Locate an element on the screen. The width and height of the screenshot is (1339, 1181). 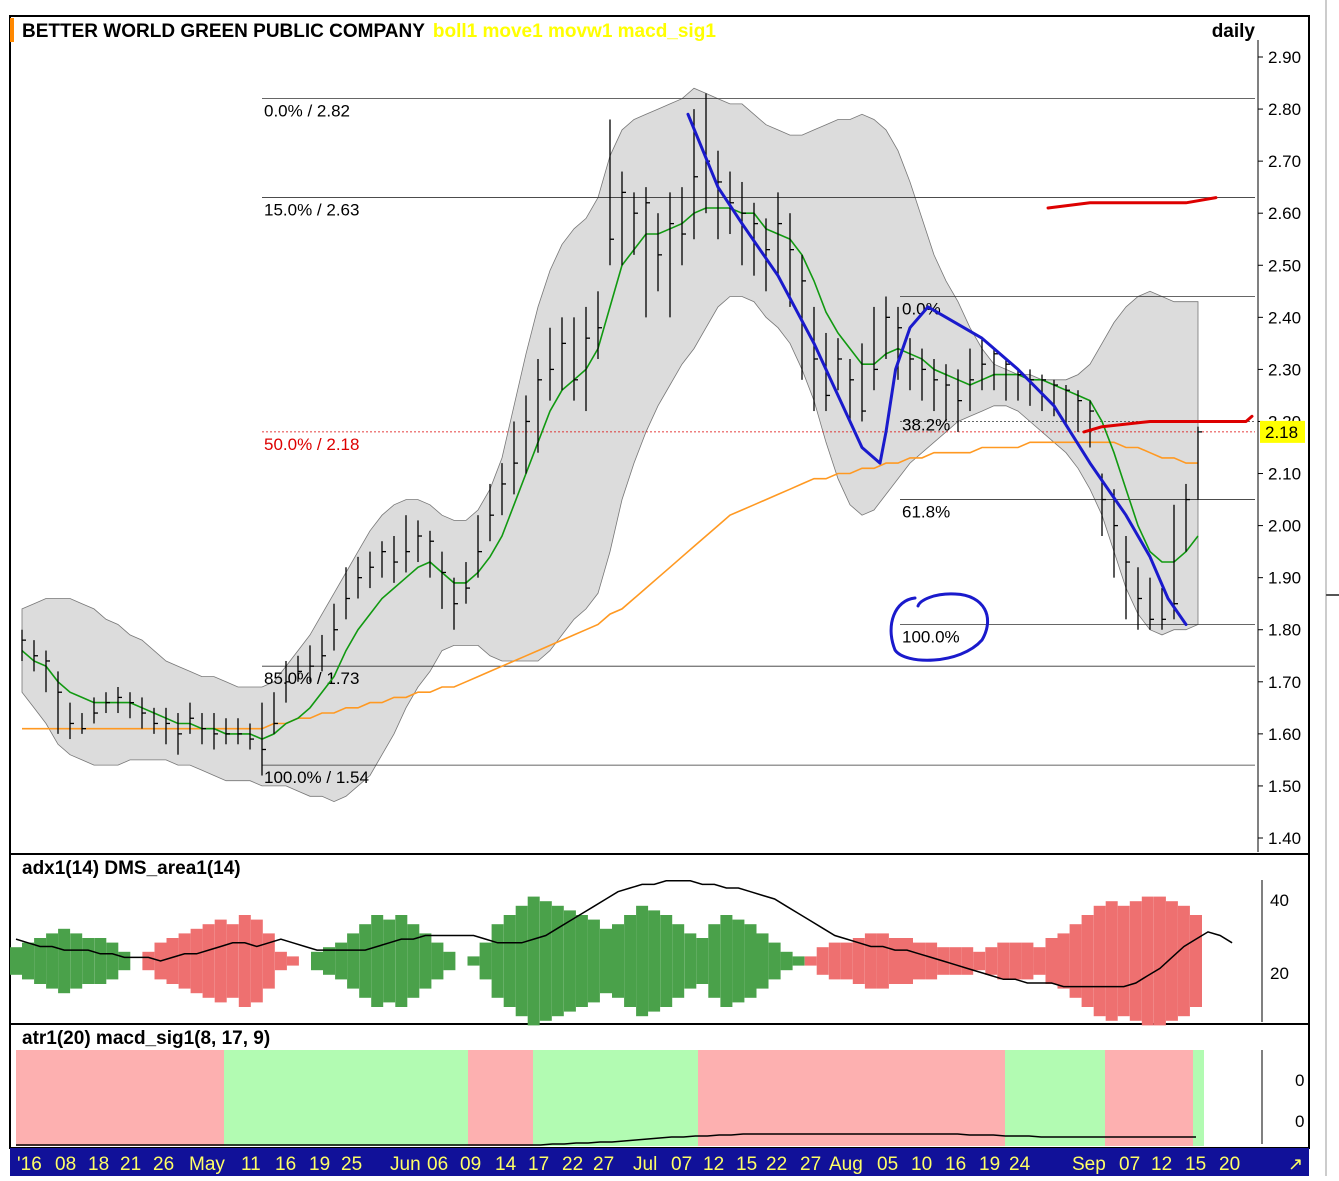
adx-line is located at coordinates (624, 934).